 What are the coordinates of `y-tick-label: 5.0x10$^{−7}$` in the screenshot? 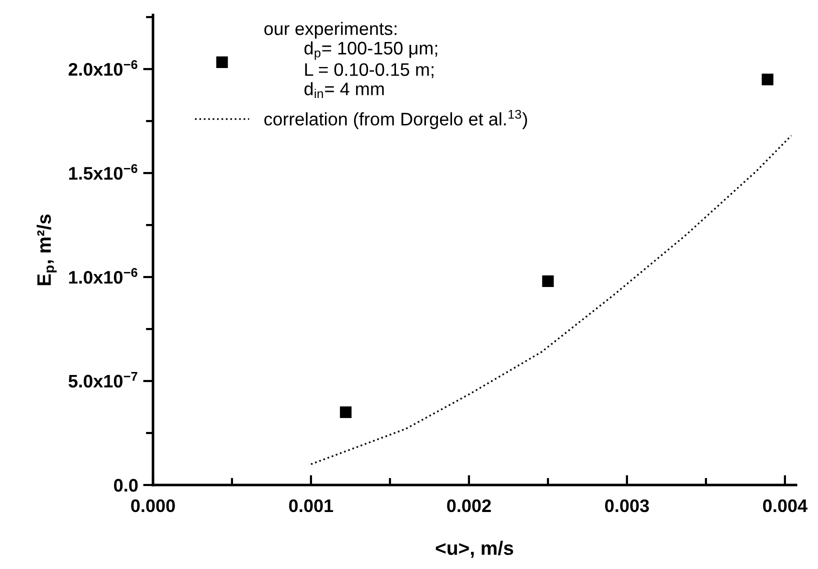 It's located at (103, 380).